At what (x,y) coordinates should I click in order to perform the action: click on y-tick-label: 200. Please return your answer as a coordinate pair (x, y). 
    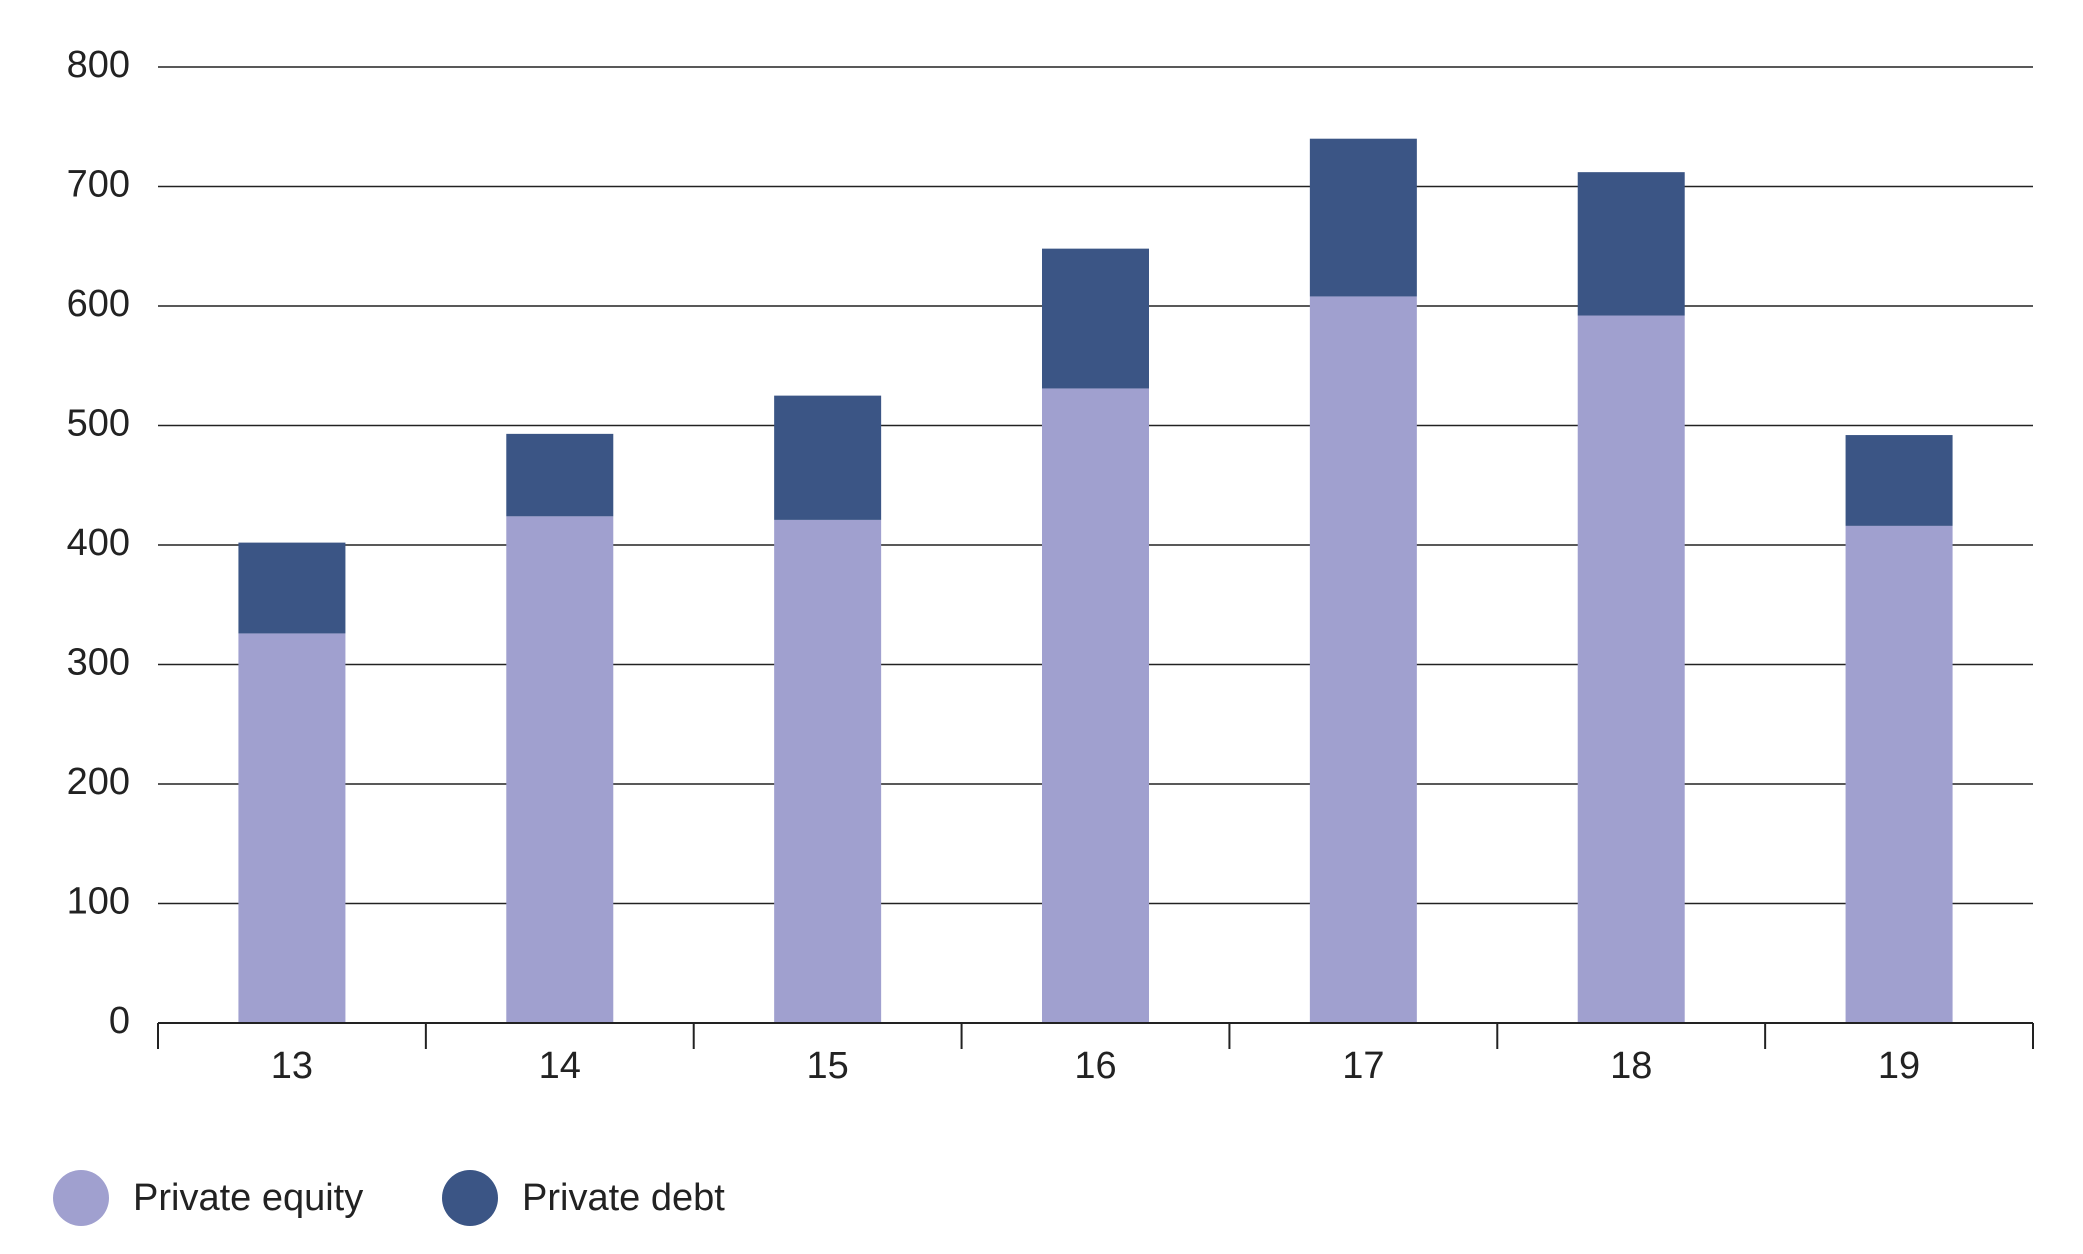
    Looking at the image, I should click on (98, 782).